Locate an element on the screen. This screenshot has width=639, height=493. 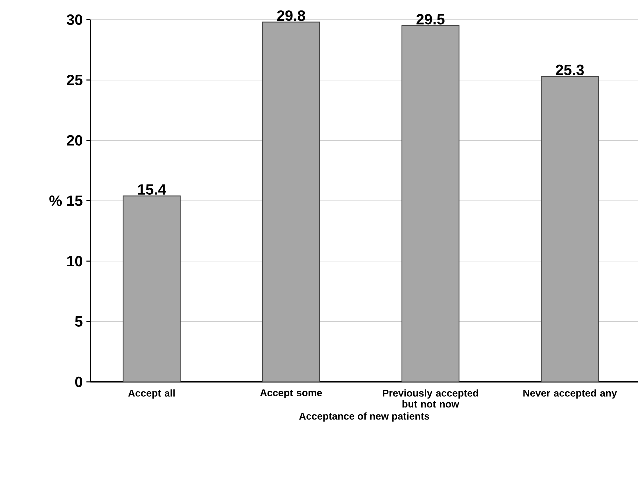
y-axis-title: % is located at coordinates (56, 201).